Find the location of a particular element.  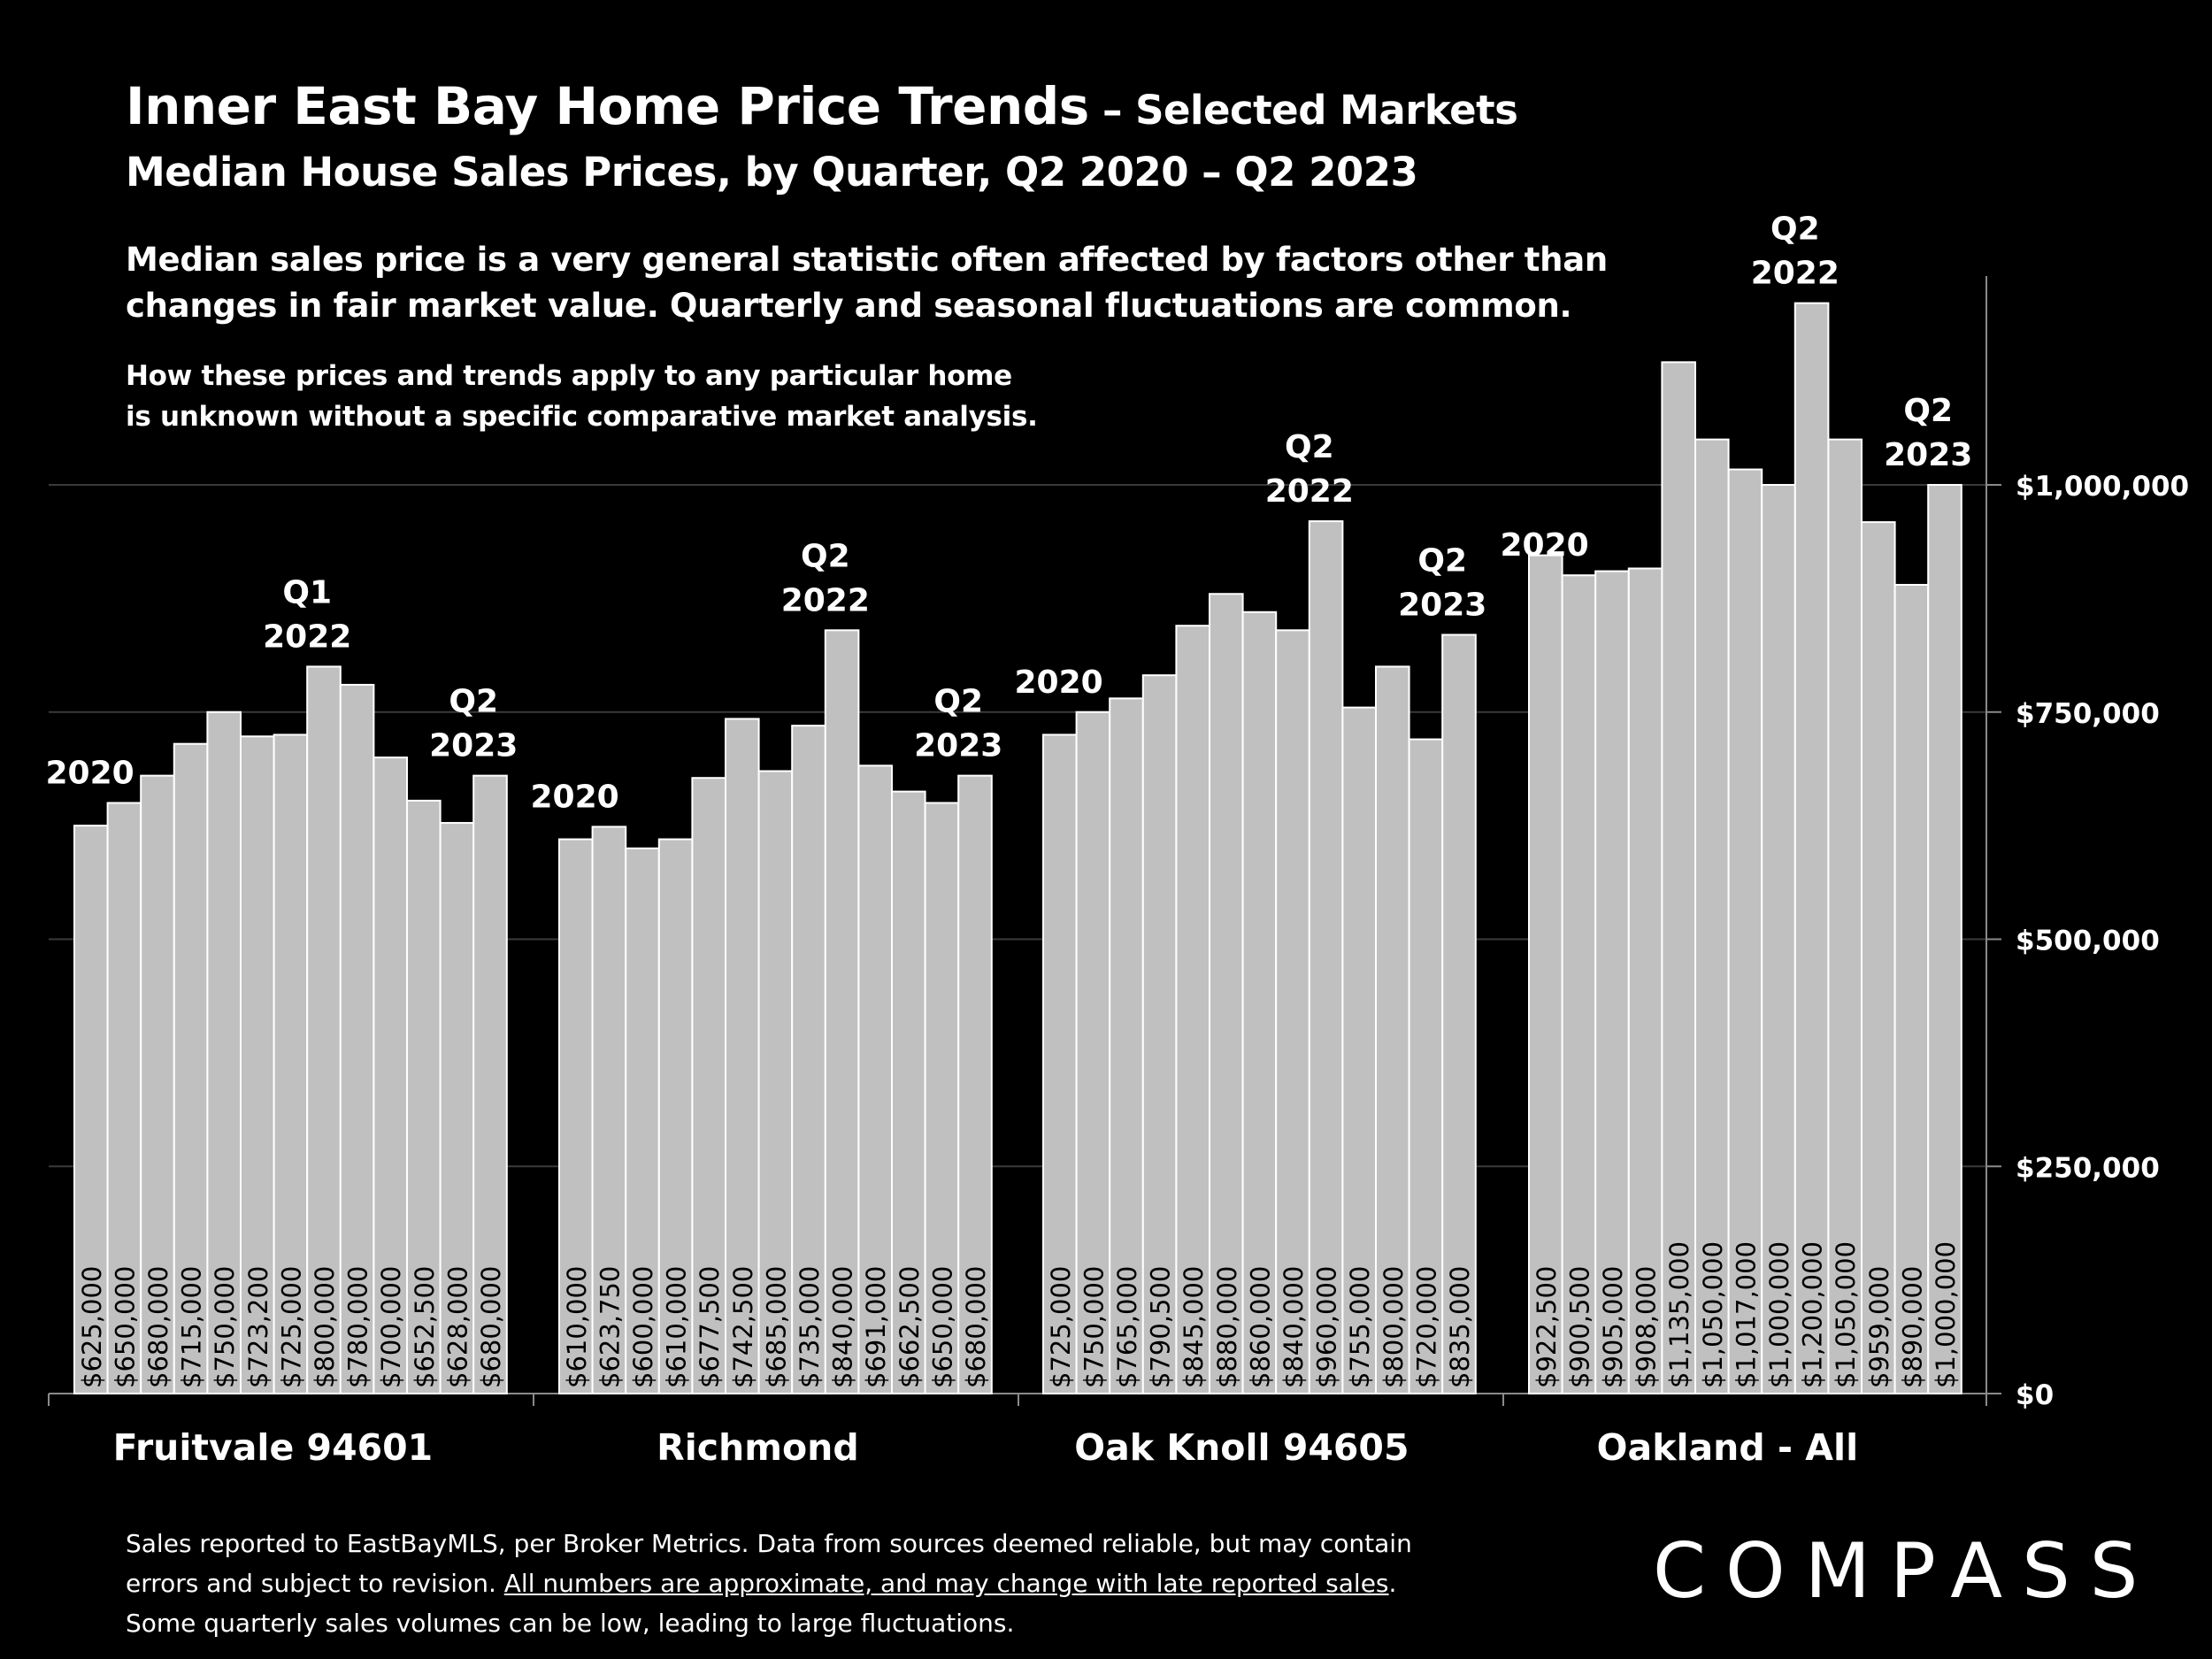

y-tick-label: $250,000 is located at coordinates (2088, 1168).